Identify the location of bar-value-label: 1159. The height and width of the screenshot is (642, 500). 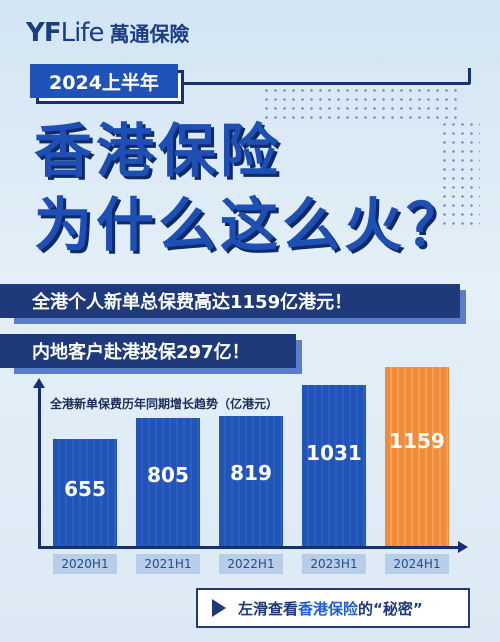
(417, 441).